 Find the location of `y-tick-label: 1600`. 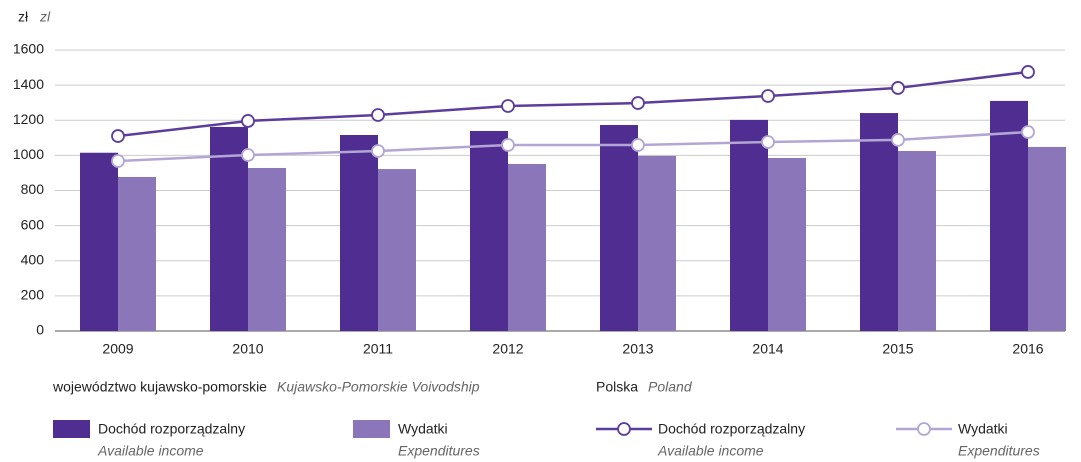

y-tick-label: 1600 is located at coordinates (28, 49).